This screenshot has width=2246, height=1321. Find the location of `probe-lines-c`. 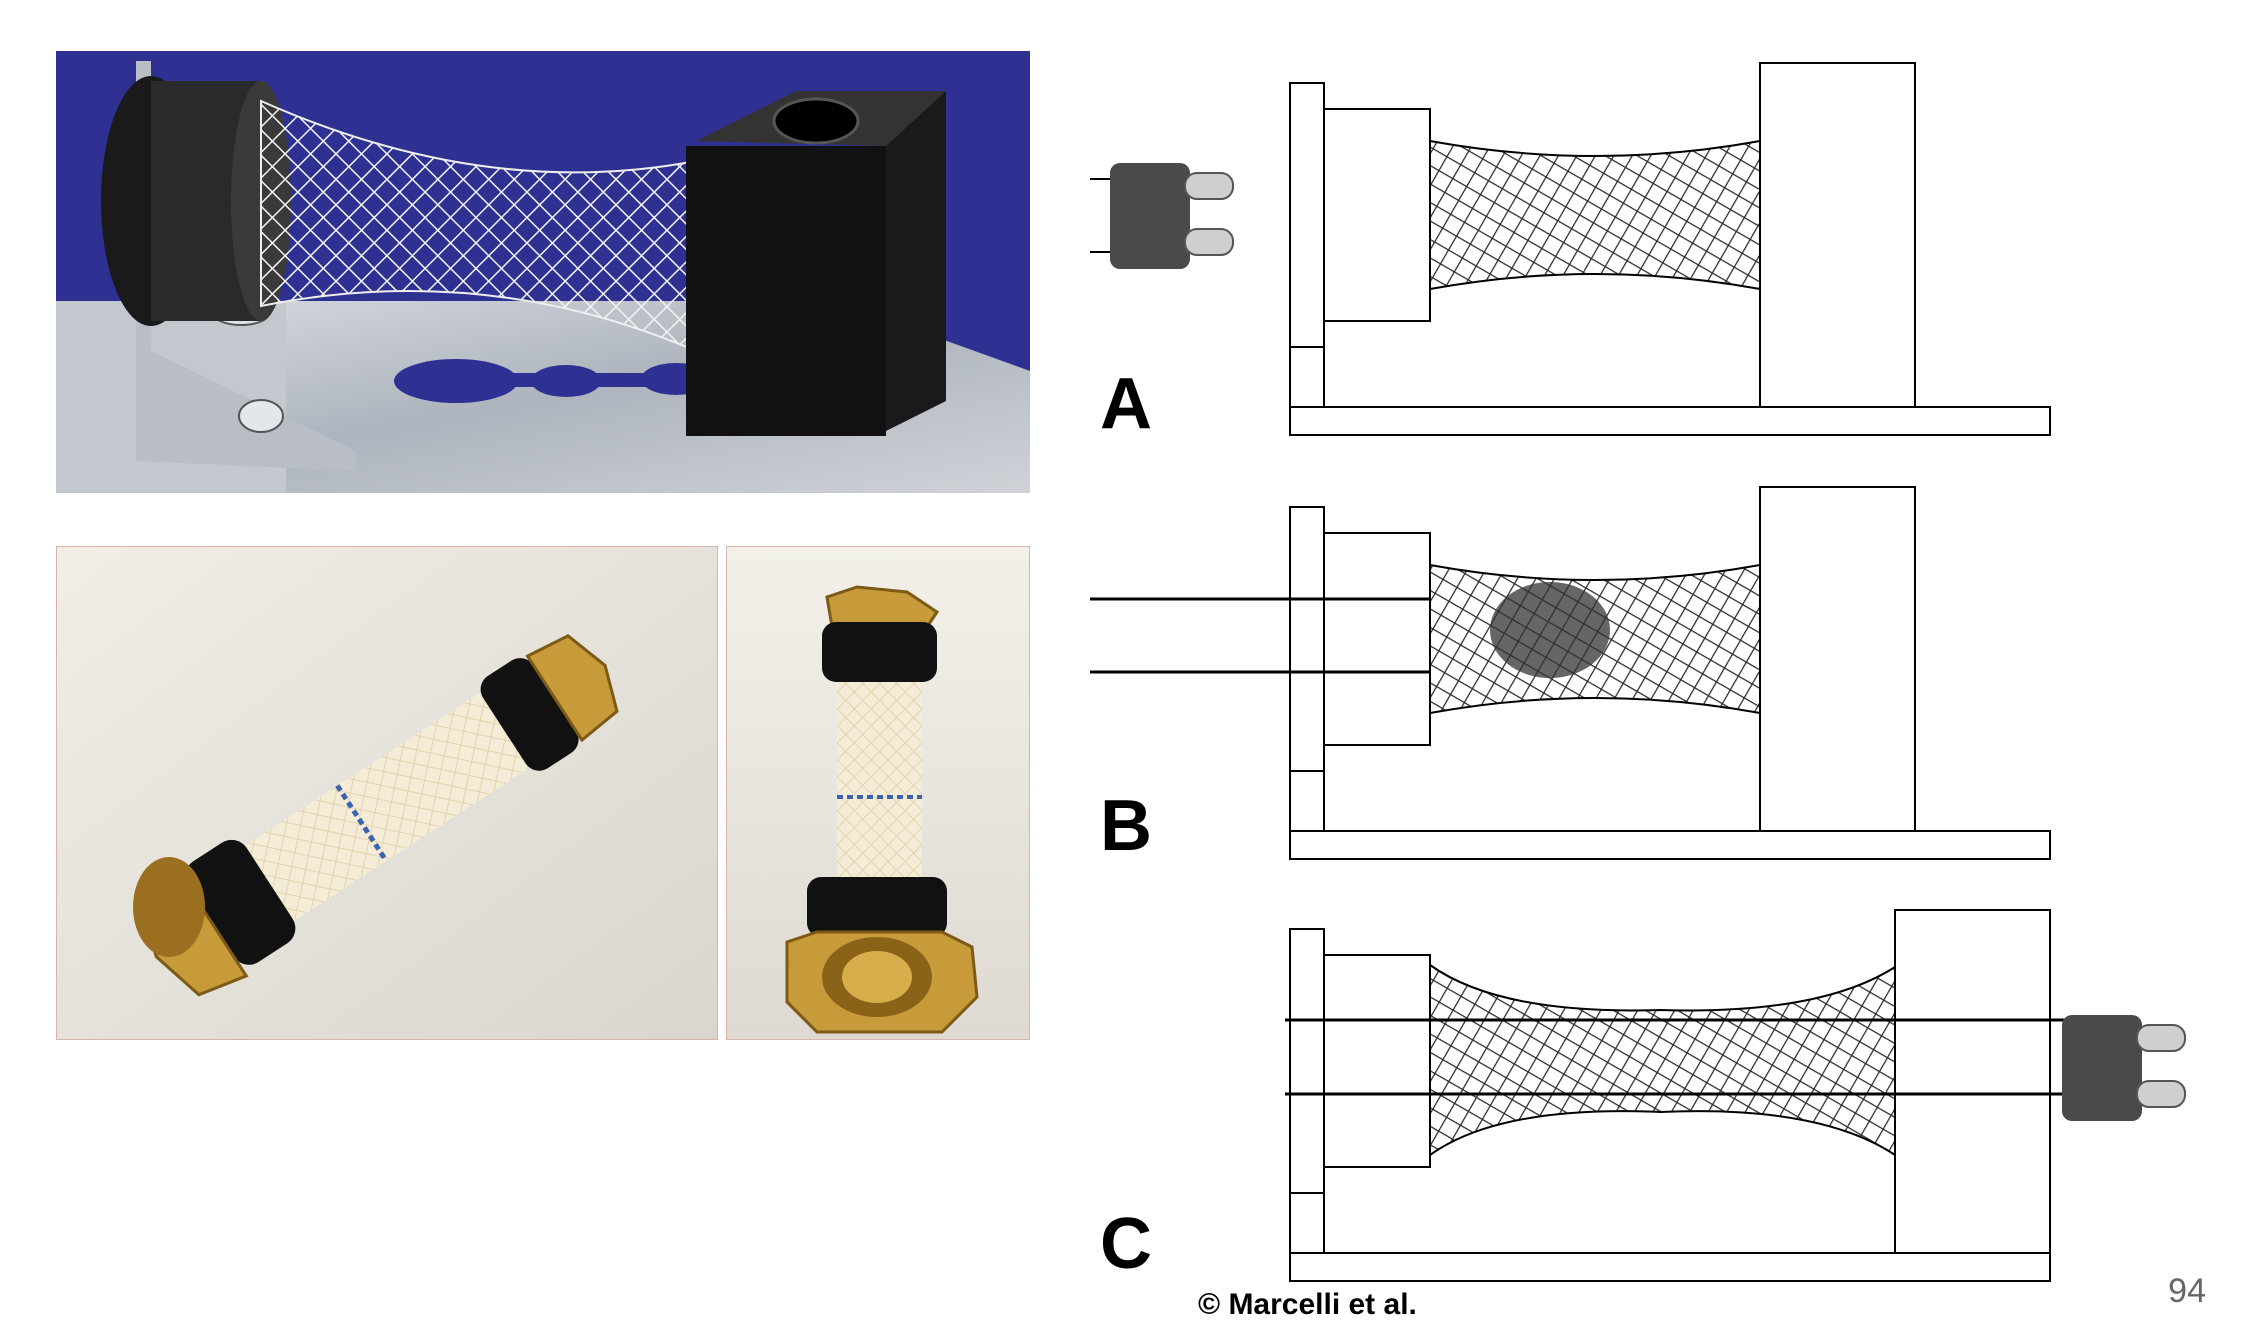

probe-lines-c is located at coordinates (1675, 1057).